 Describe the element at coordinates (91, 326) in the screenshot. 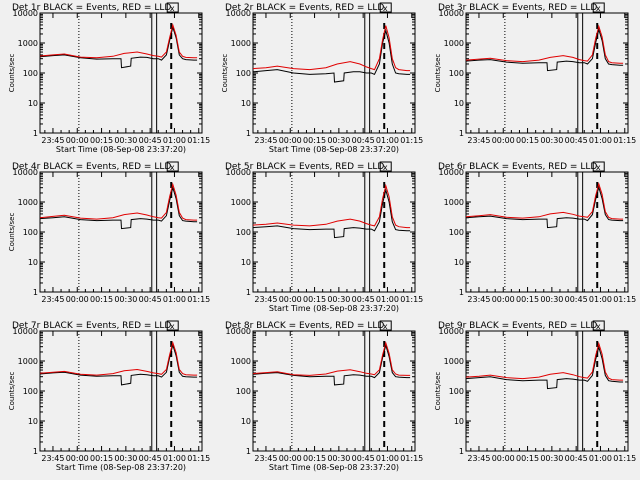

I see `panel-title: Det 7r BLACK = Events, RED = LLD` at that location.